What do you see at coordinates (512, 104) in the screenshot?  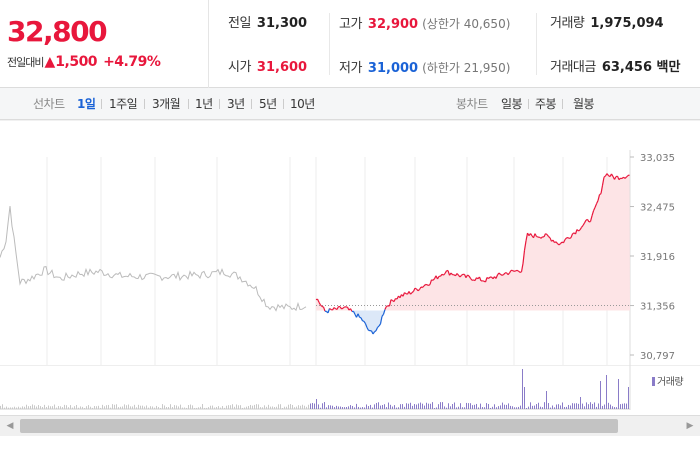 I see `tab-daily-candle: 일봉` at bounding box center [512, 104].